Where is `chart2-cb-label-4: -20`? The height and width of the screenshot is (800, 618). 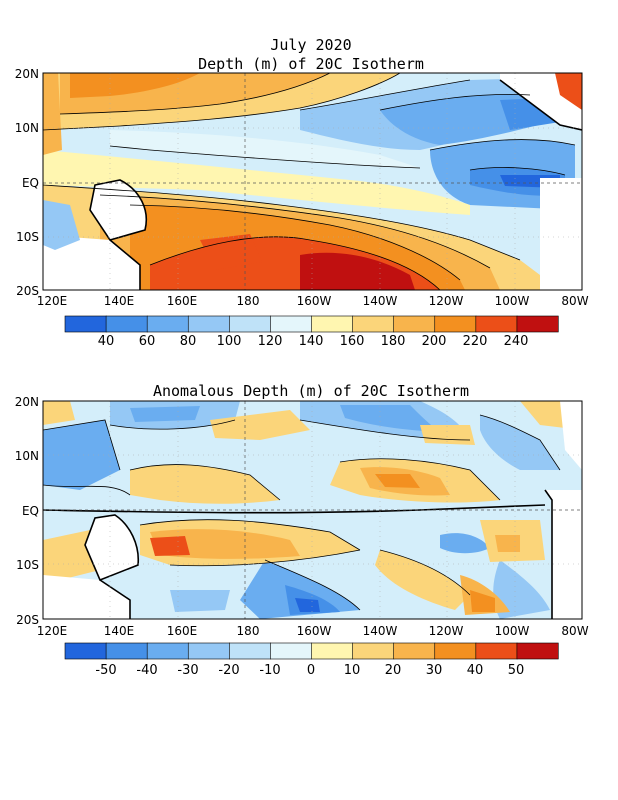 chart2-cb-label-4: -20 is located at coordinates (228, 670).